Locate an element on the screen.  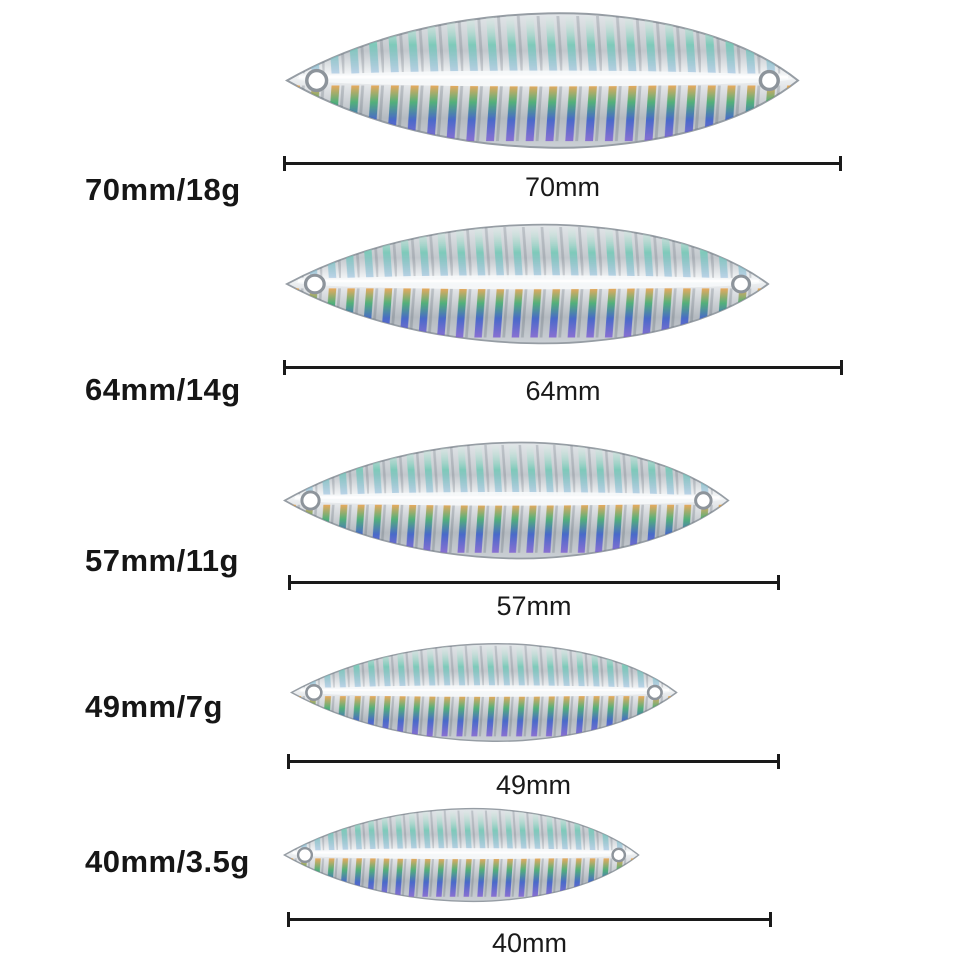
dimension-57mm: 57mm is located at coordinates (534, 599).